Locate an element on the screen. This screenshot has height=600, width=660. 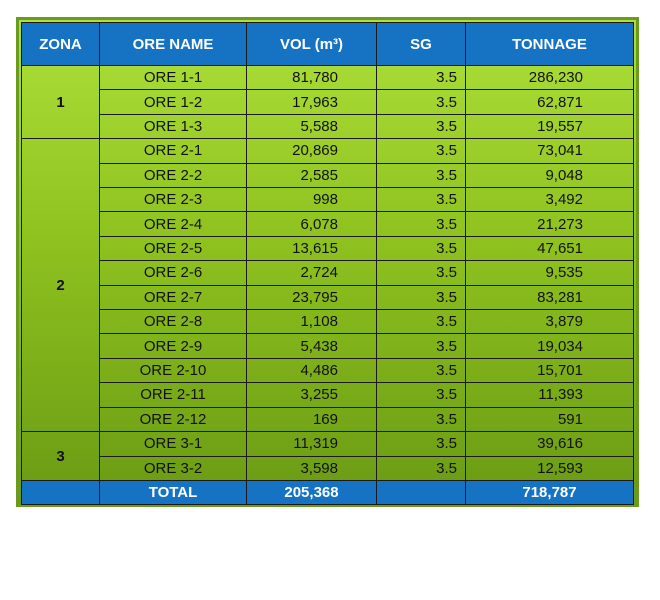
tonnage-cell: 83,281 is located at coordinates (549, 297).